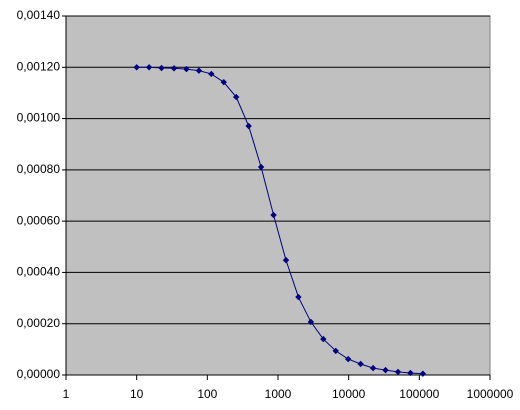 The image size is (520, 410). What do you see at coordinates (39, 66) in the screenshot?
I see `y-tick-label: 0,00120` at bounding box center [39, 66].